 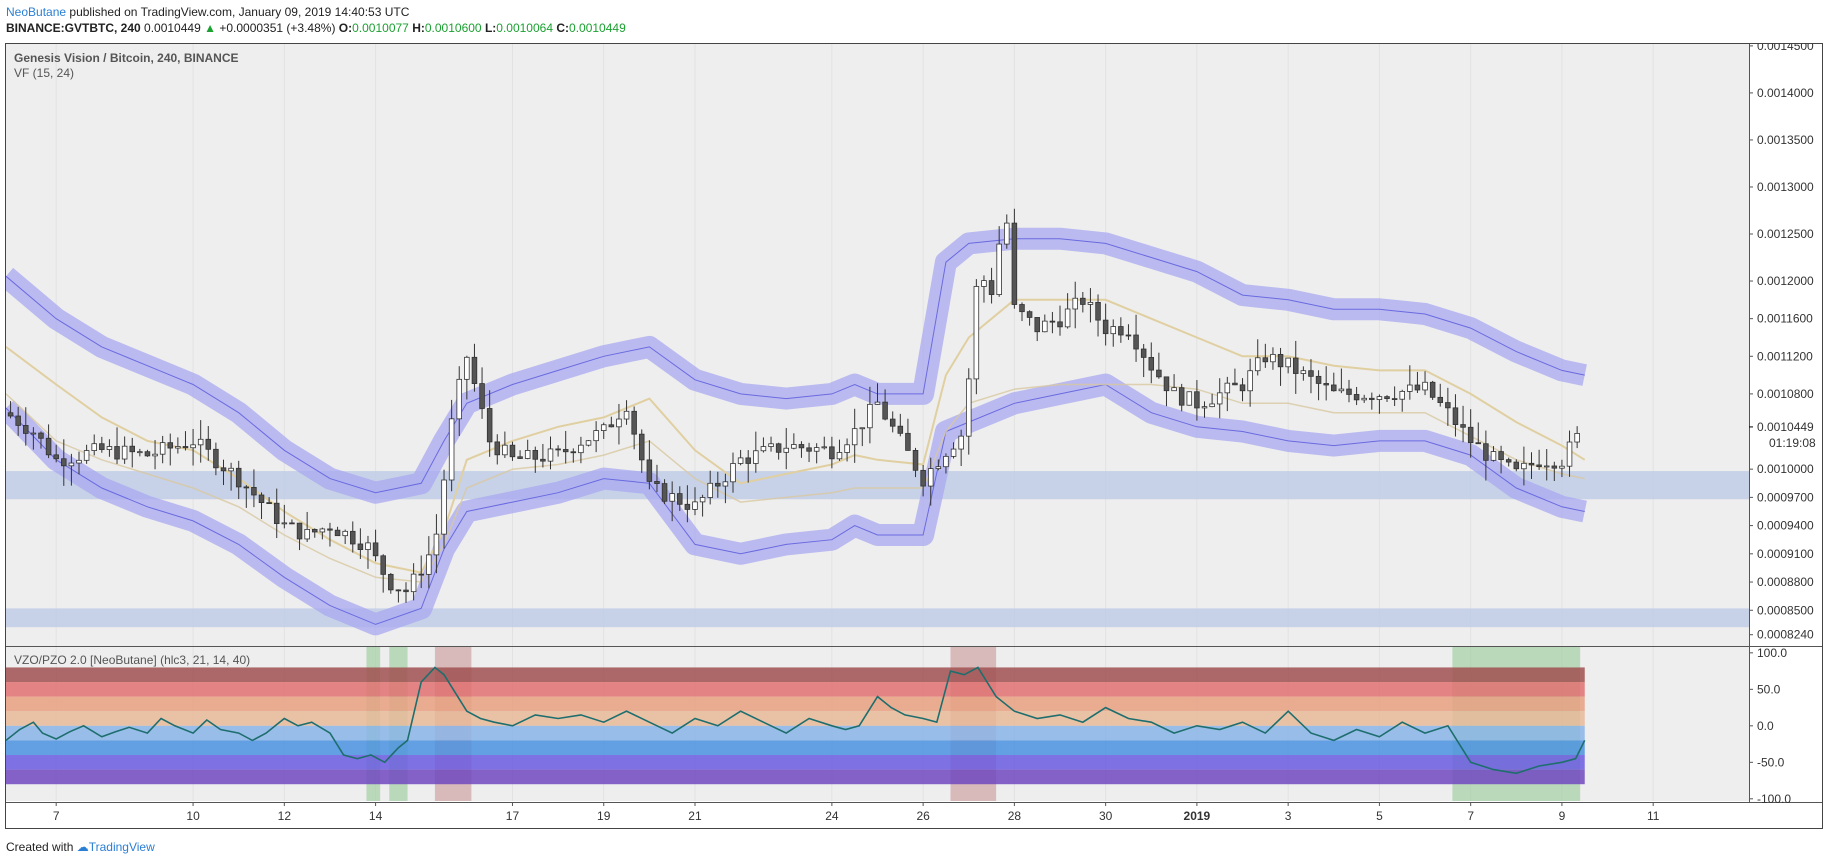 I want to click on low-label: L:, so click(x=490, y=28).